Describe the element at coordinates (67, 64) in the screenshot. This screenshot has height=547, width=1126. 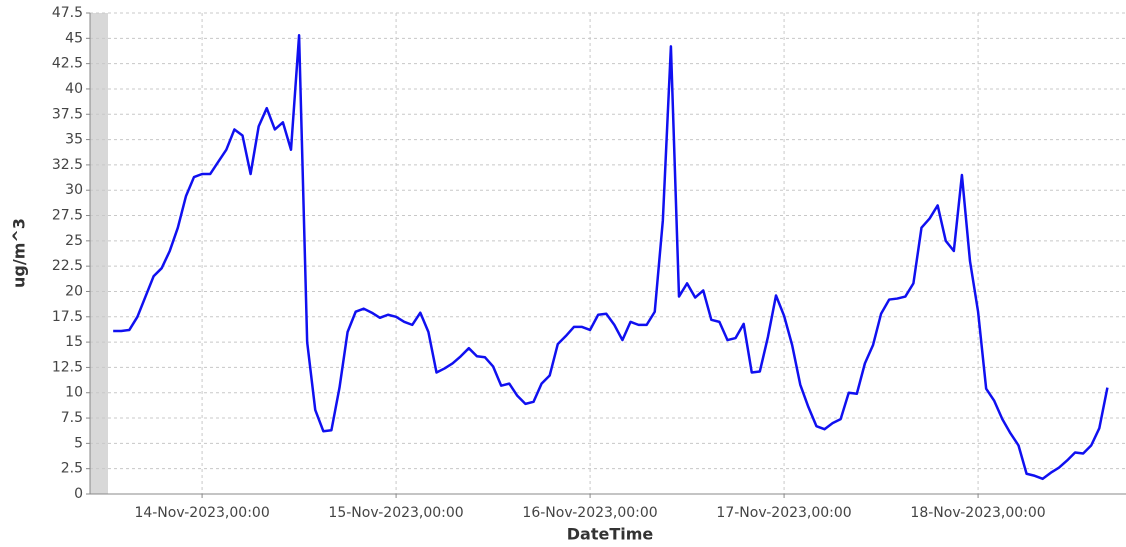
I see `y-tick-label: 42.5` at that location.